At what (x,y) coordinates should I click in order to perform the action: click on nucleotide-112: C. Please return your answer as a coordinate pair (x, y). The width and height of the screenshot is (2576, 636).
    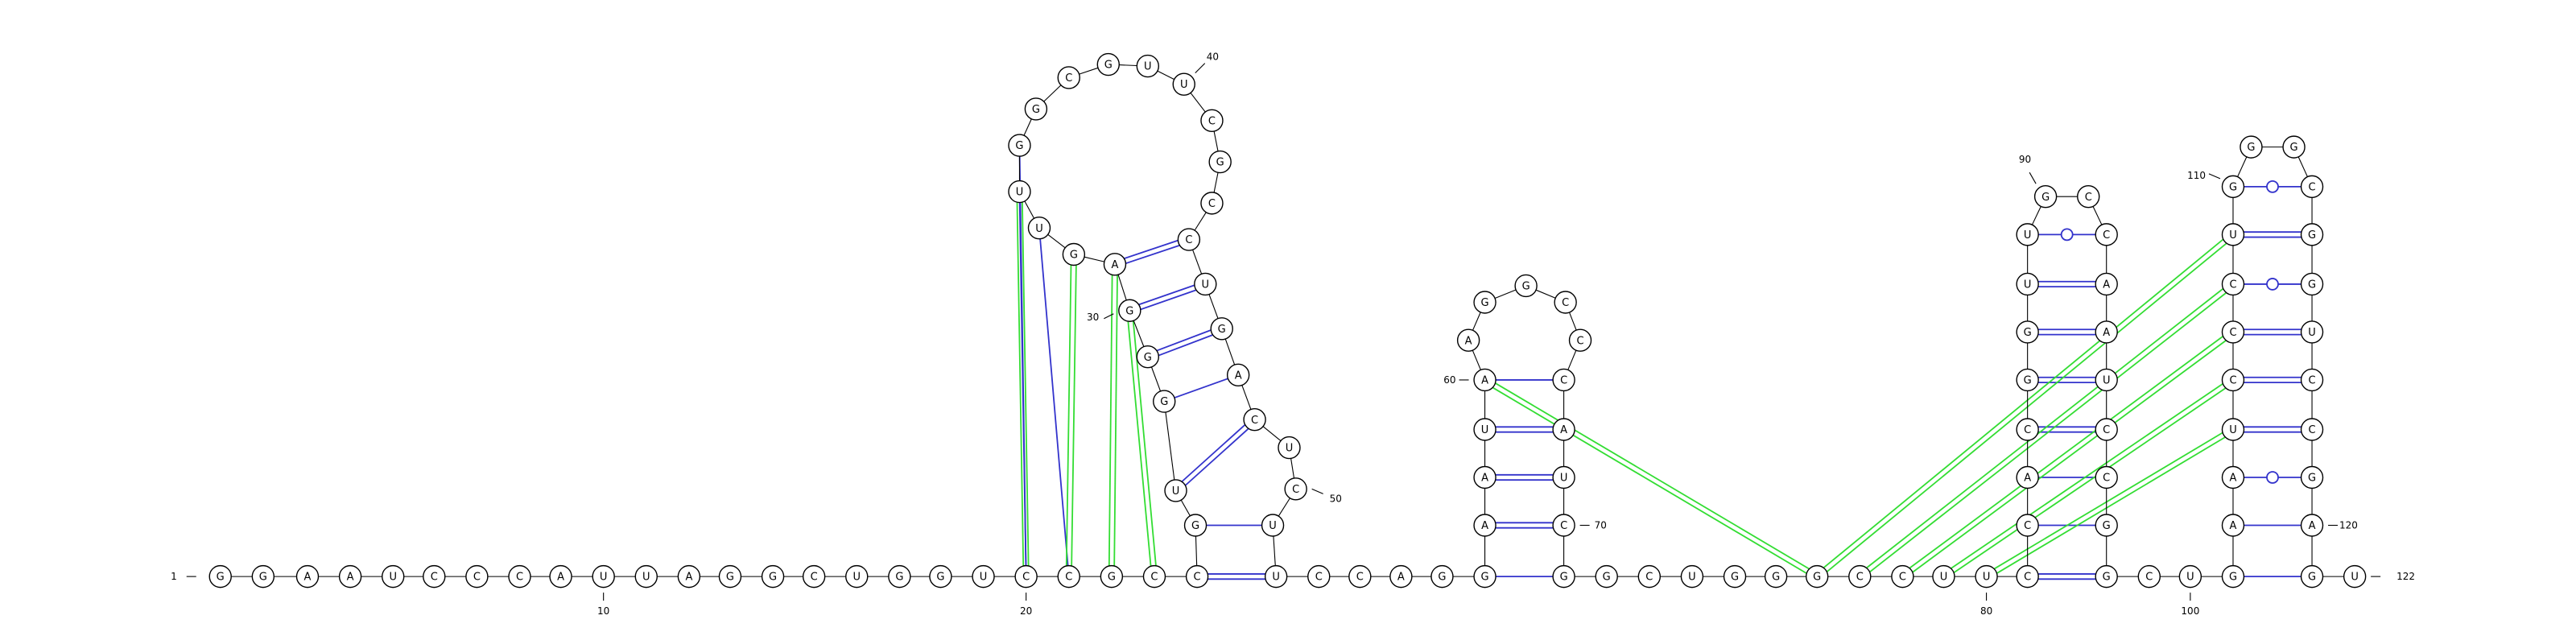
    Looking at the image, I should click on (2312, 187).